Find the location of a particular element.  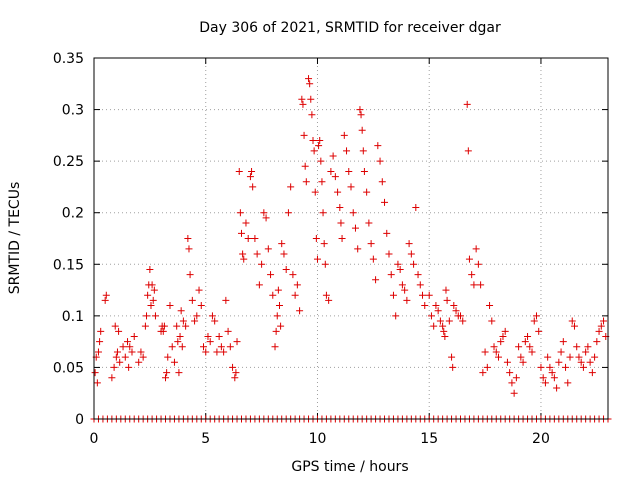

y-tick-label: 0 is located at coordinates (79, 420).